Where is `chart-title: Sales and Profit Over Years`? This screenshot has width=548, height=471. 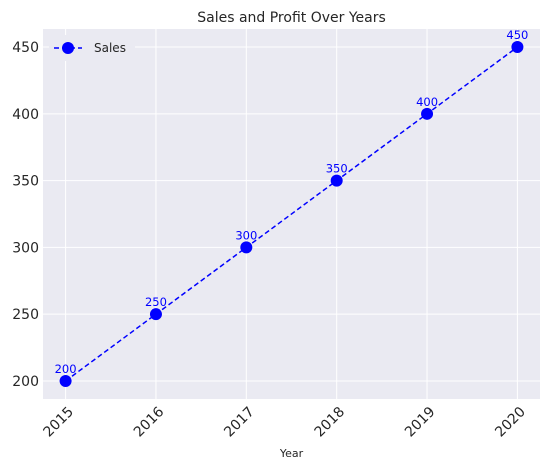 chart-title: Sales and Profit Over Years is located at coordinates (291, 18).